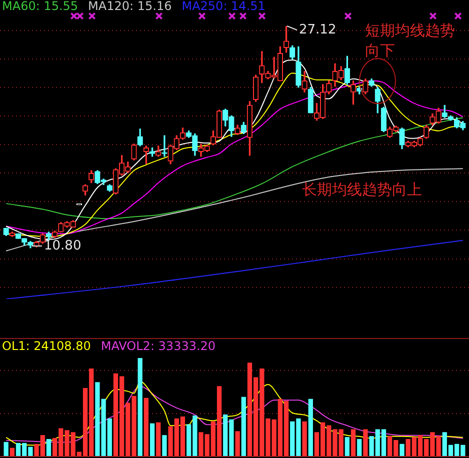 This screenshot has width=469, height=458. Describe the element at coordinates (63, 246) in the screenshot. I see `annotation: 10.80` at that location.